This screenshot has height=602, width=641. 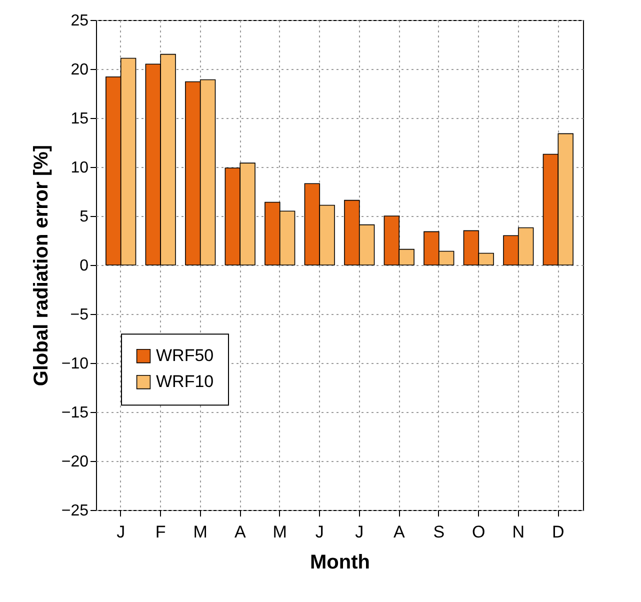 I want to click on legend-label: WRF10, so click(x=185, y=382).